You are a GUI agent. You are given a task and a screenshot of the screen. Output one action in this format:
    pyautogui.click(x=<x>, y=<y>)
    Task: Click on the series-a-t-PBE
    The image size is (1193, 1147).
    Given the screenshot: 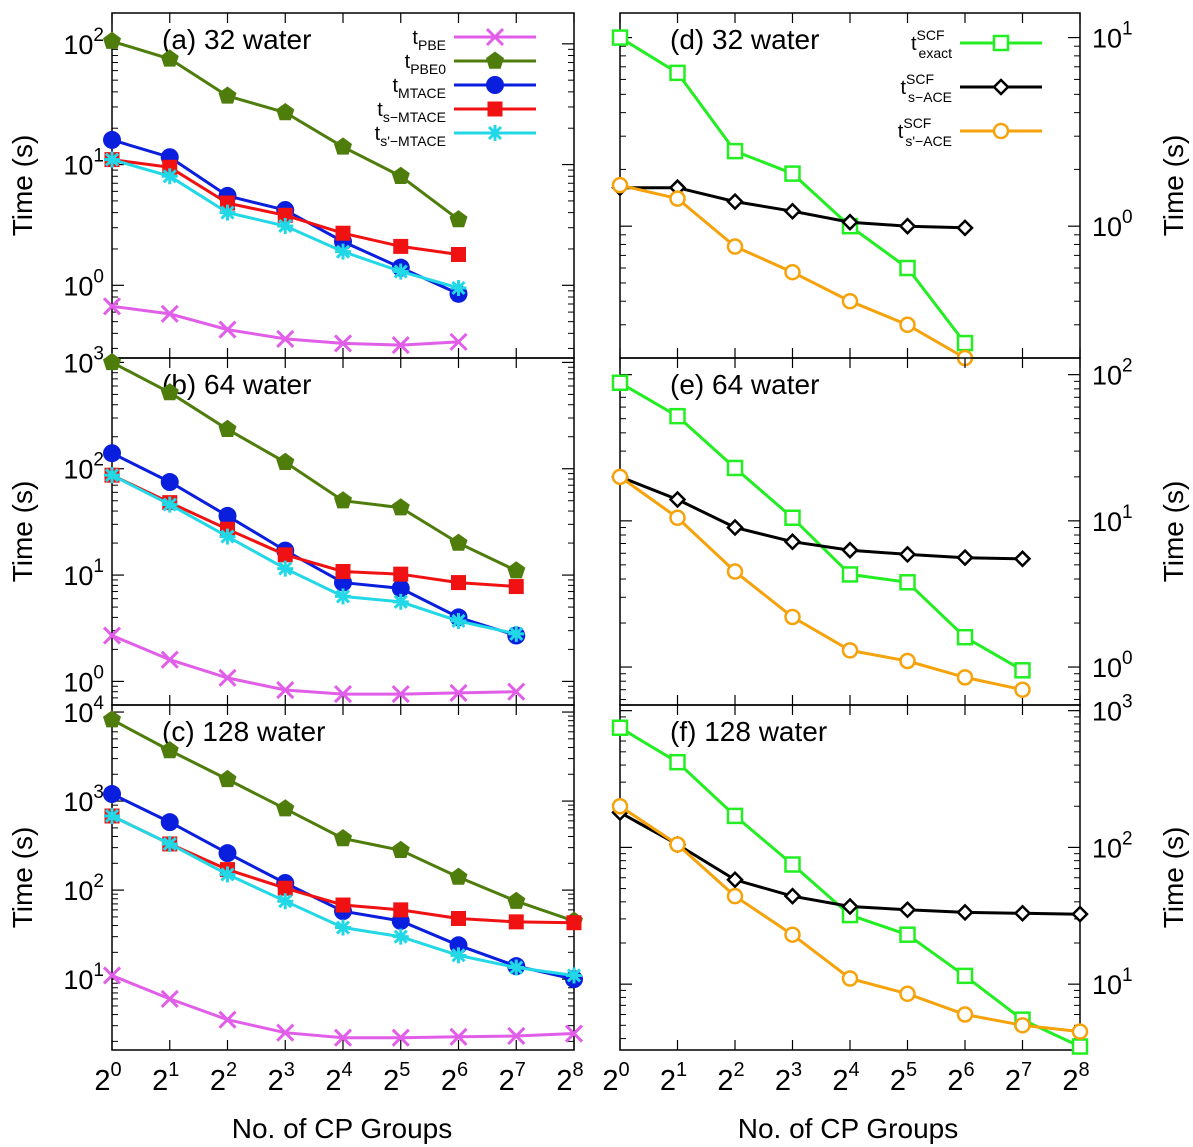 What is the action you would take?
    pyautogui.click(x=285, y=326)
    